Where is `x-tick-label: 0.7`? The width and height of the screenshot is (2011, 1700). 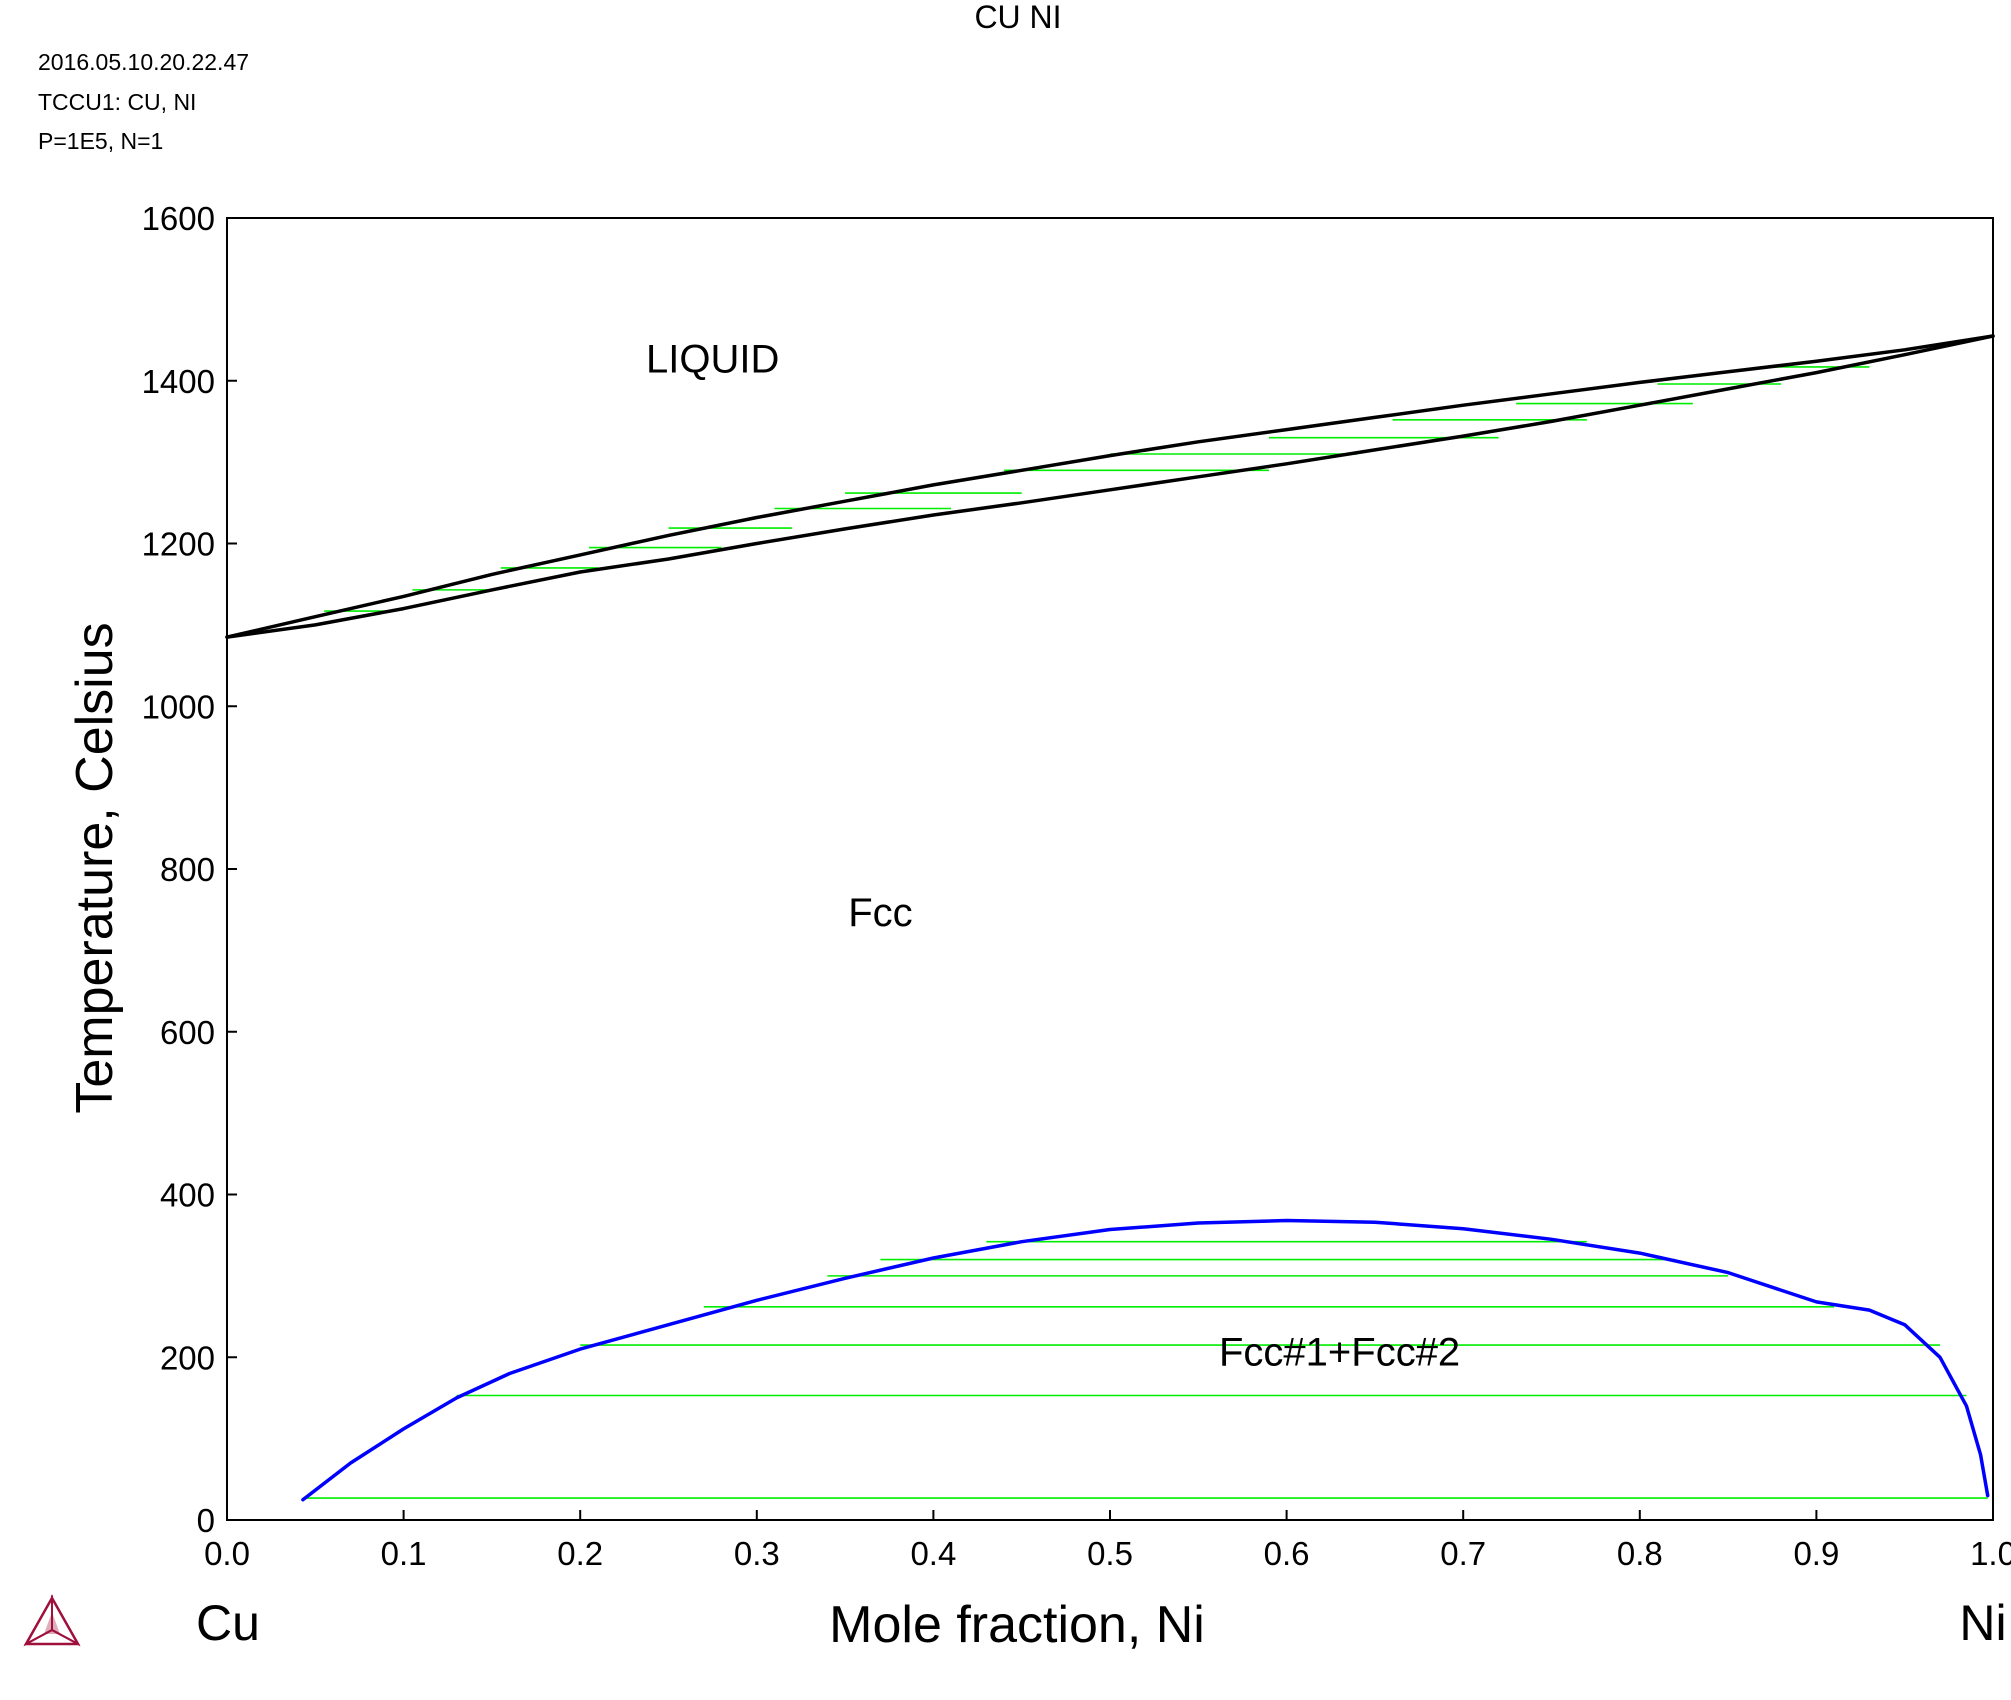
x-tick-label: 0.7 is located at coordinates (1463, 1553).